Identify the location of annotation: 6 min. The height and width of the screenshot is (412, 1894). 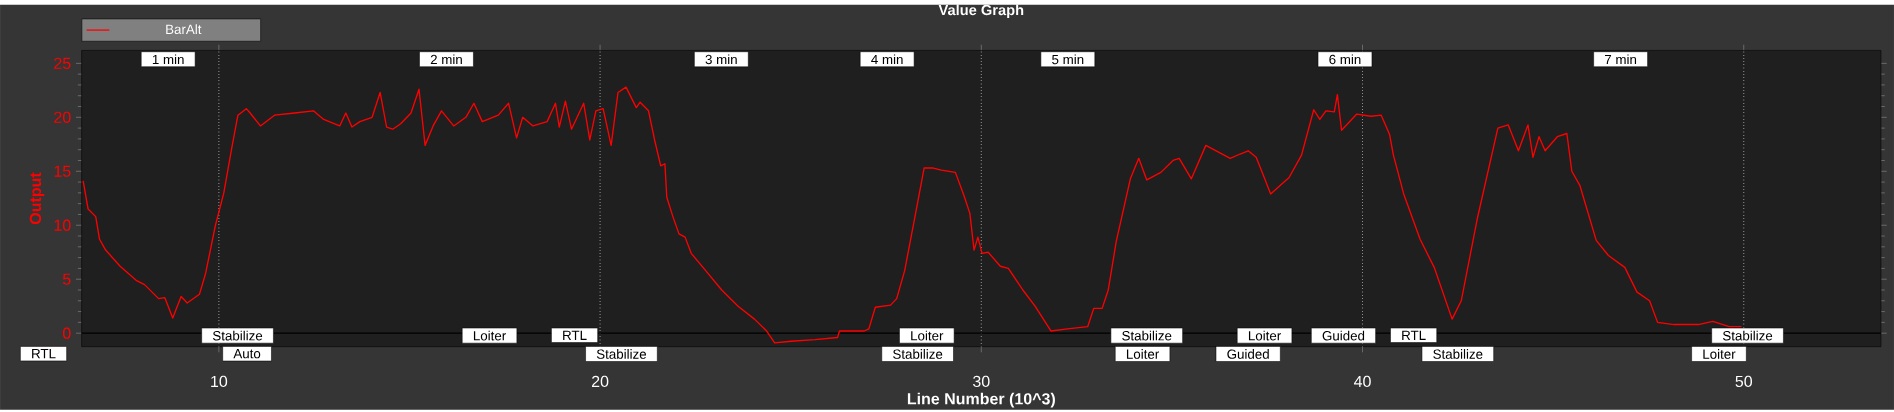
(1345, 59).